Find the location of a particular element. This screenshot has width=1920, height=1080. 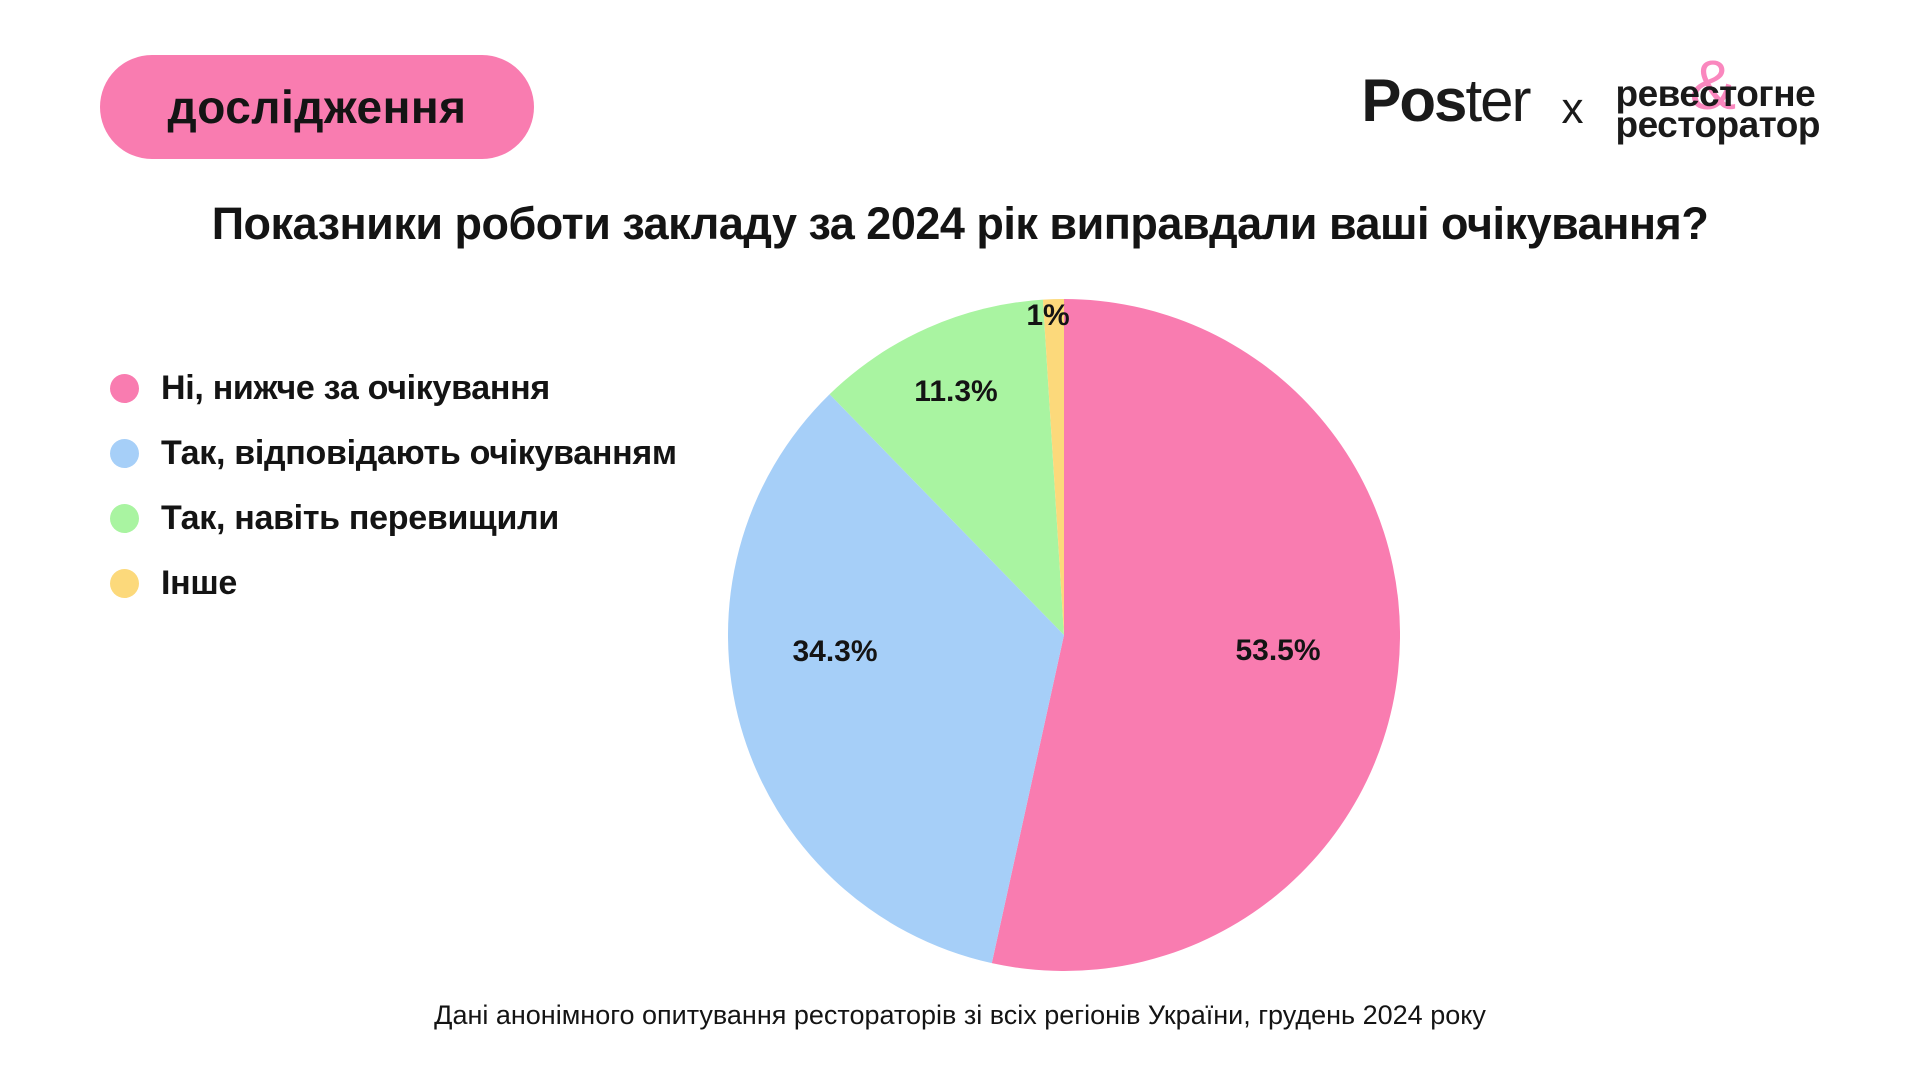

partner-logo: & ревестогне ресторатор is located at coordinates (1717, 98).